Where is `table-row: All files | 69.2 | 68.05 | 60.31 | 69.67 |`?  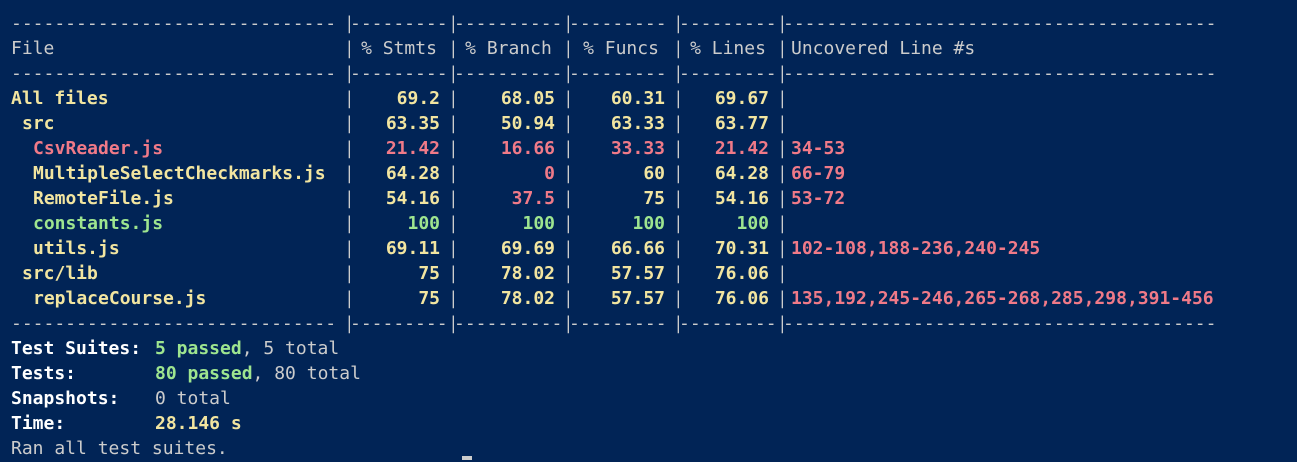 table-row: All files | 69.2 | 68.05 | 60.31 | 69.67 | is located at coordinates (651, 98).